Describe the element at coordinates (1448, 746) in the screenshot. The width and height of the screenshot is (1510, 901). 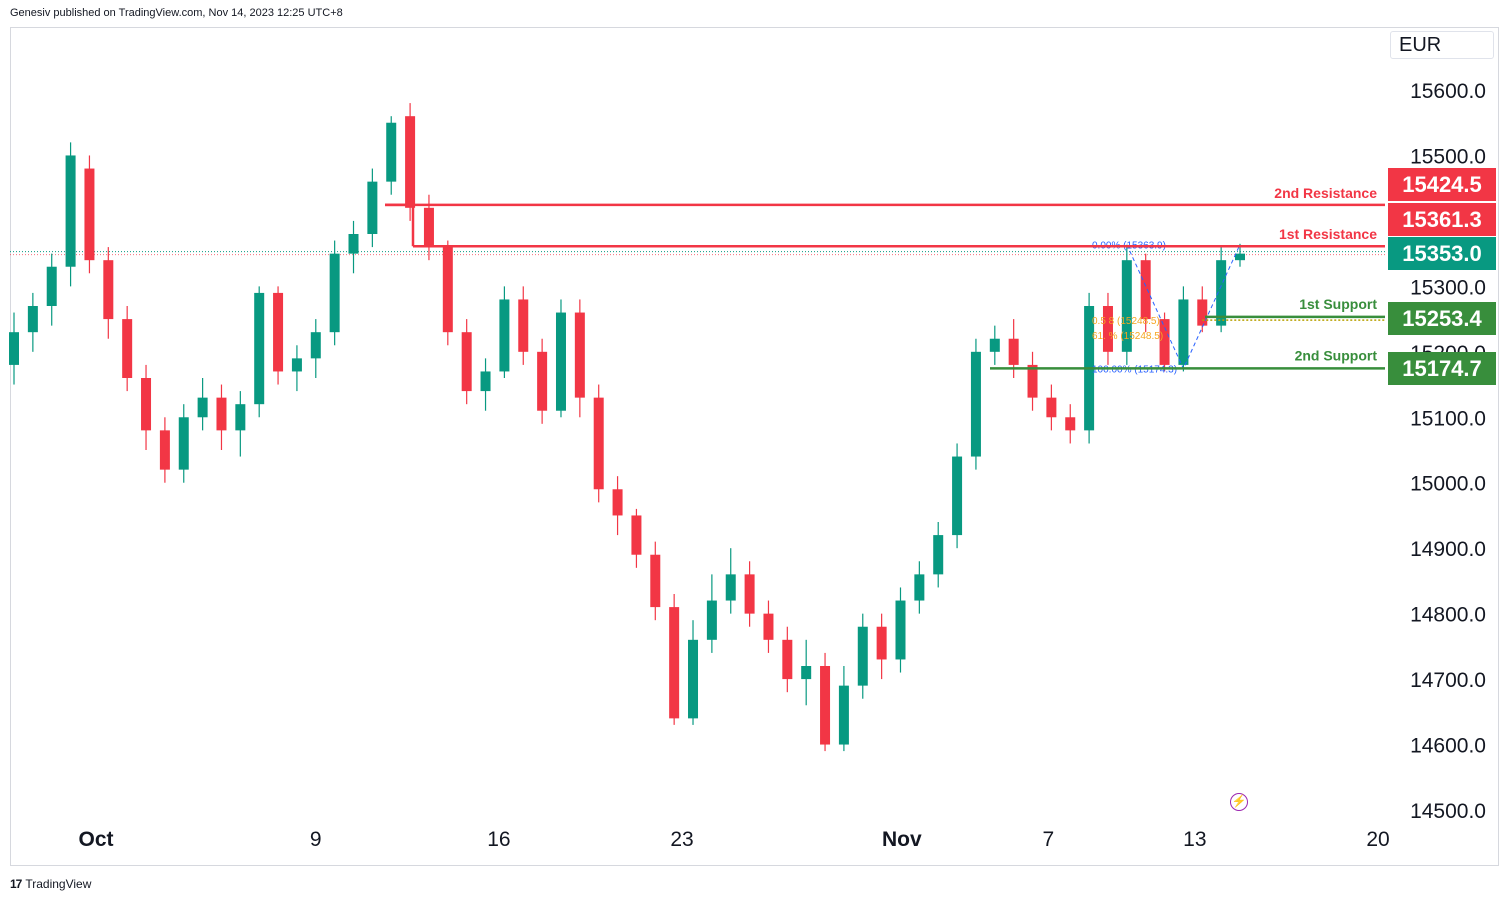
I see `y-tick-label: 14600.0` at that location.